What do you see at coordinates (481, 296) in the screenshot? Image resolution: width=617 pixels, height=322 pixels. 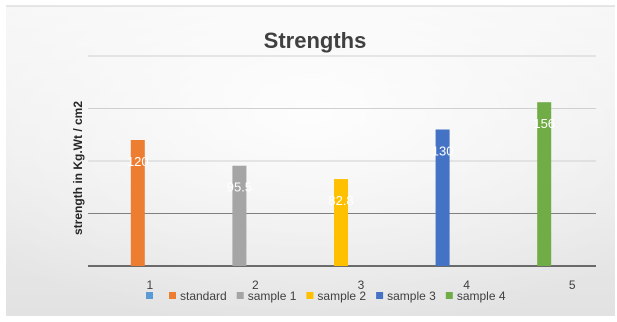 I see `legend-label: sample 4` at bounding box center [481, 296].